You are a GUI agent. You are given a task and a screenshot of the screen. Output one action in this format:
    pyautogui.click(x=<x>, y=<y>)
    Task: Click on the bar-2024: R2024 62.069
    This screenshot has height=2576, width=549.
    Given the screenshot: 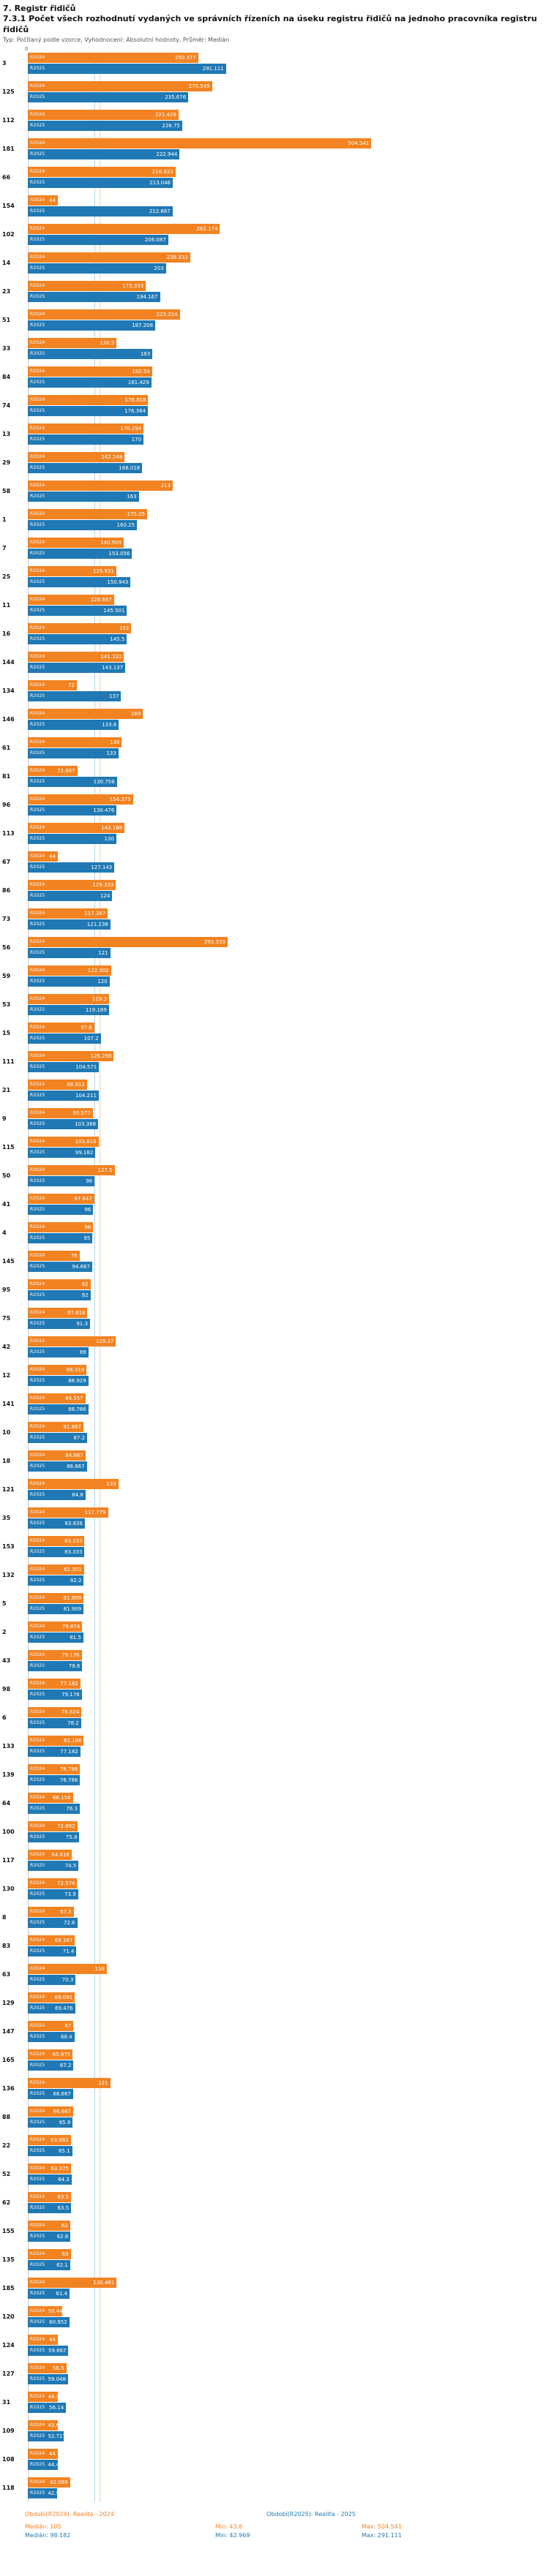 What is the action you would take?
    pyautogui.click(x=49, y=2482)
    